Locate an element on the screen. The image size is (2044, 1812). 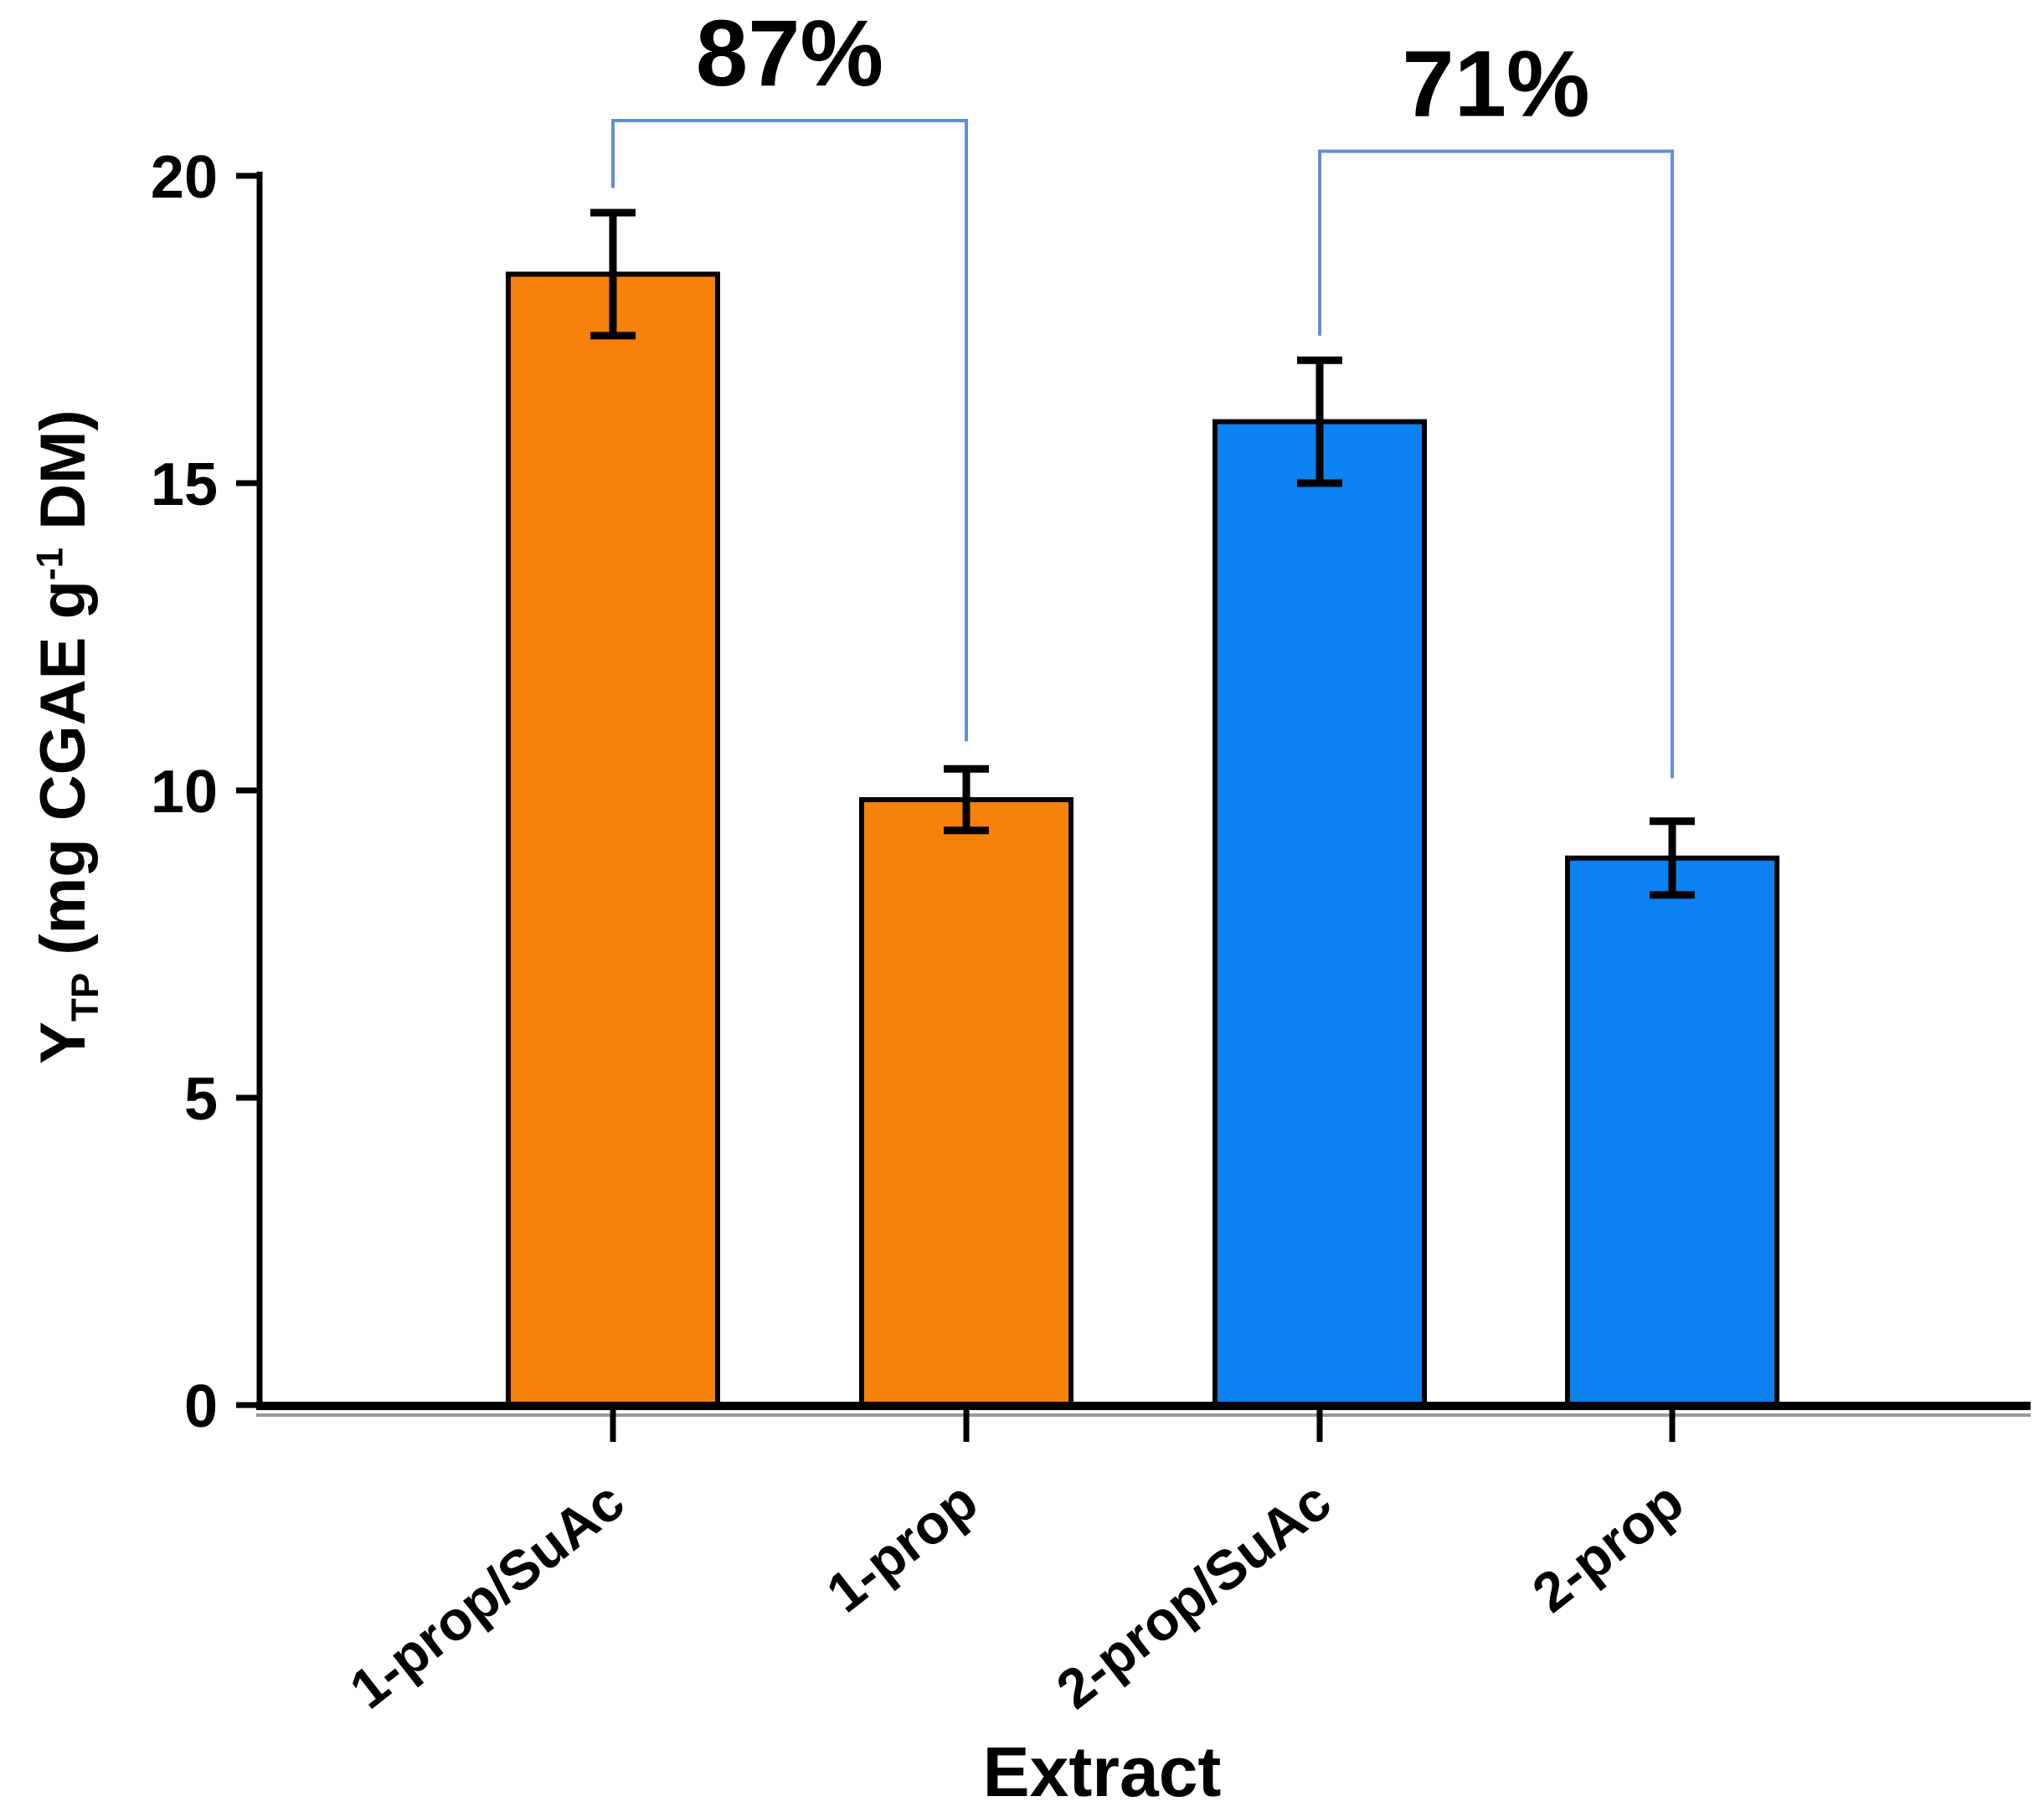
significance-label-87: 87% is located at coordinates (789, 54).